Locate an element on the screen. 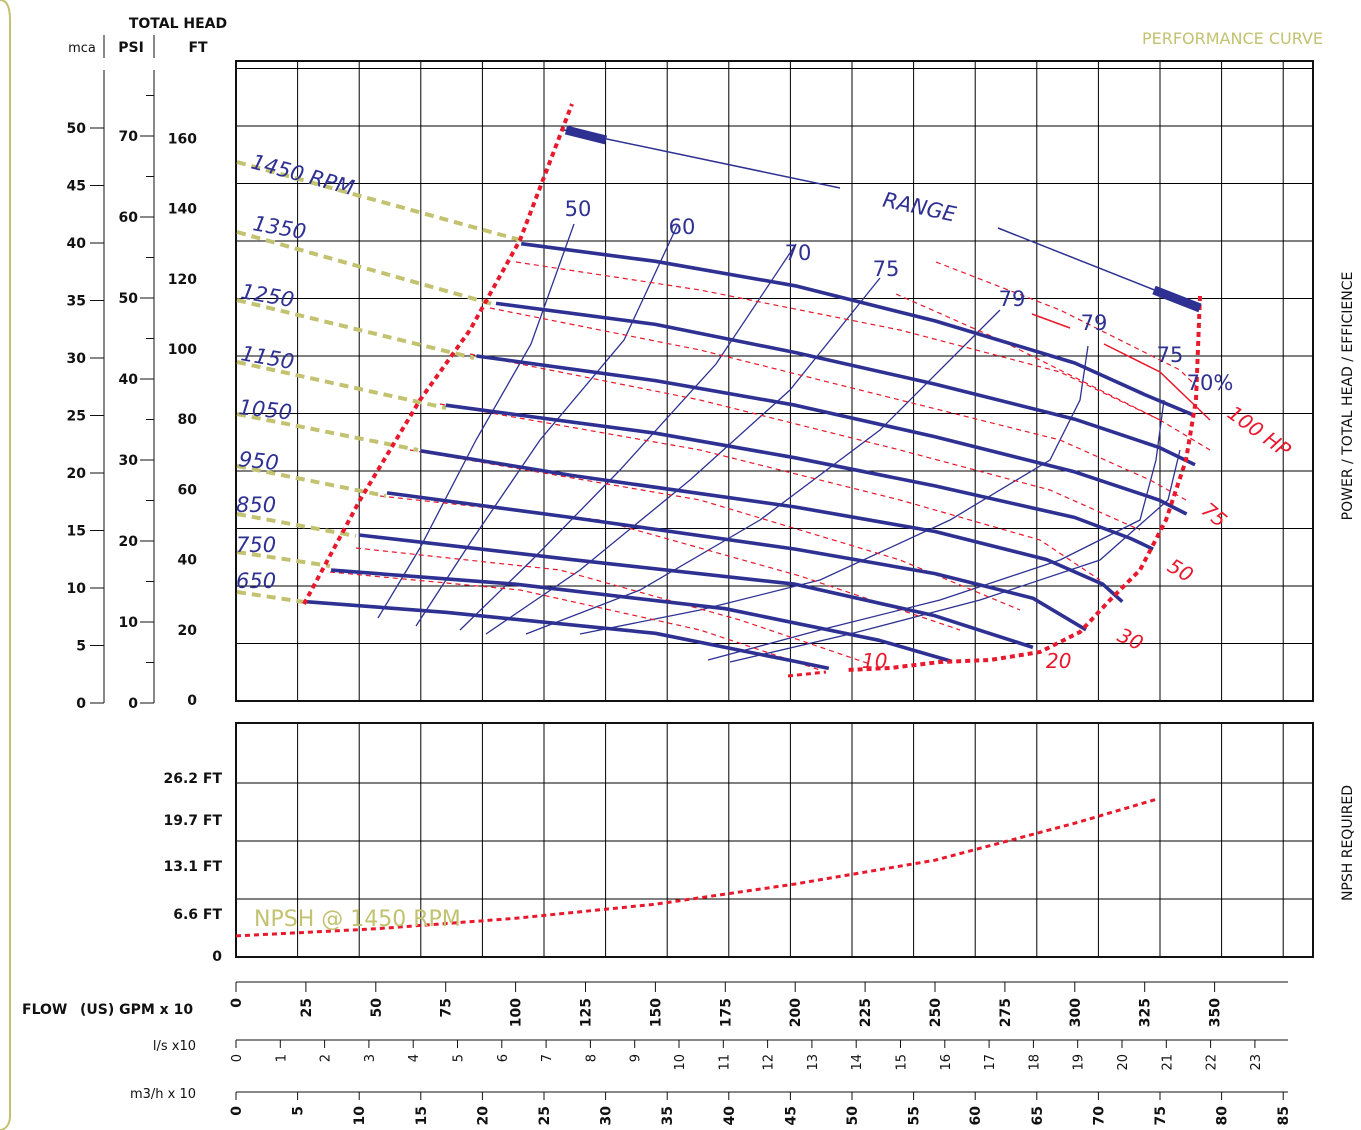 Image resolution: width=1361 pixels, height=1130 pixels. ls-tick-label: 13 is located at coordinates (813, 1062).